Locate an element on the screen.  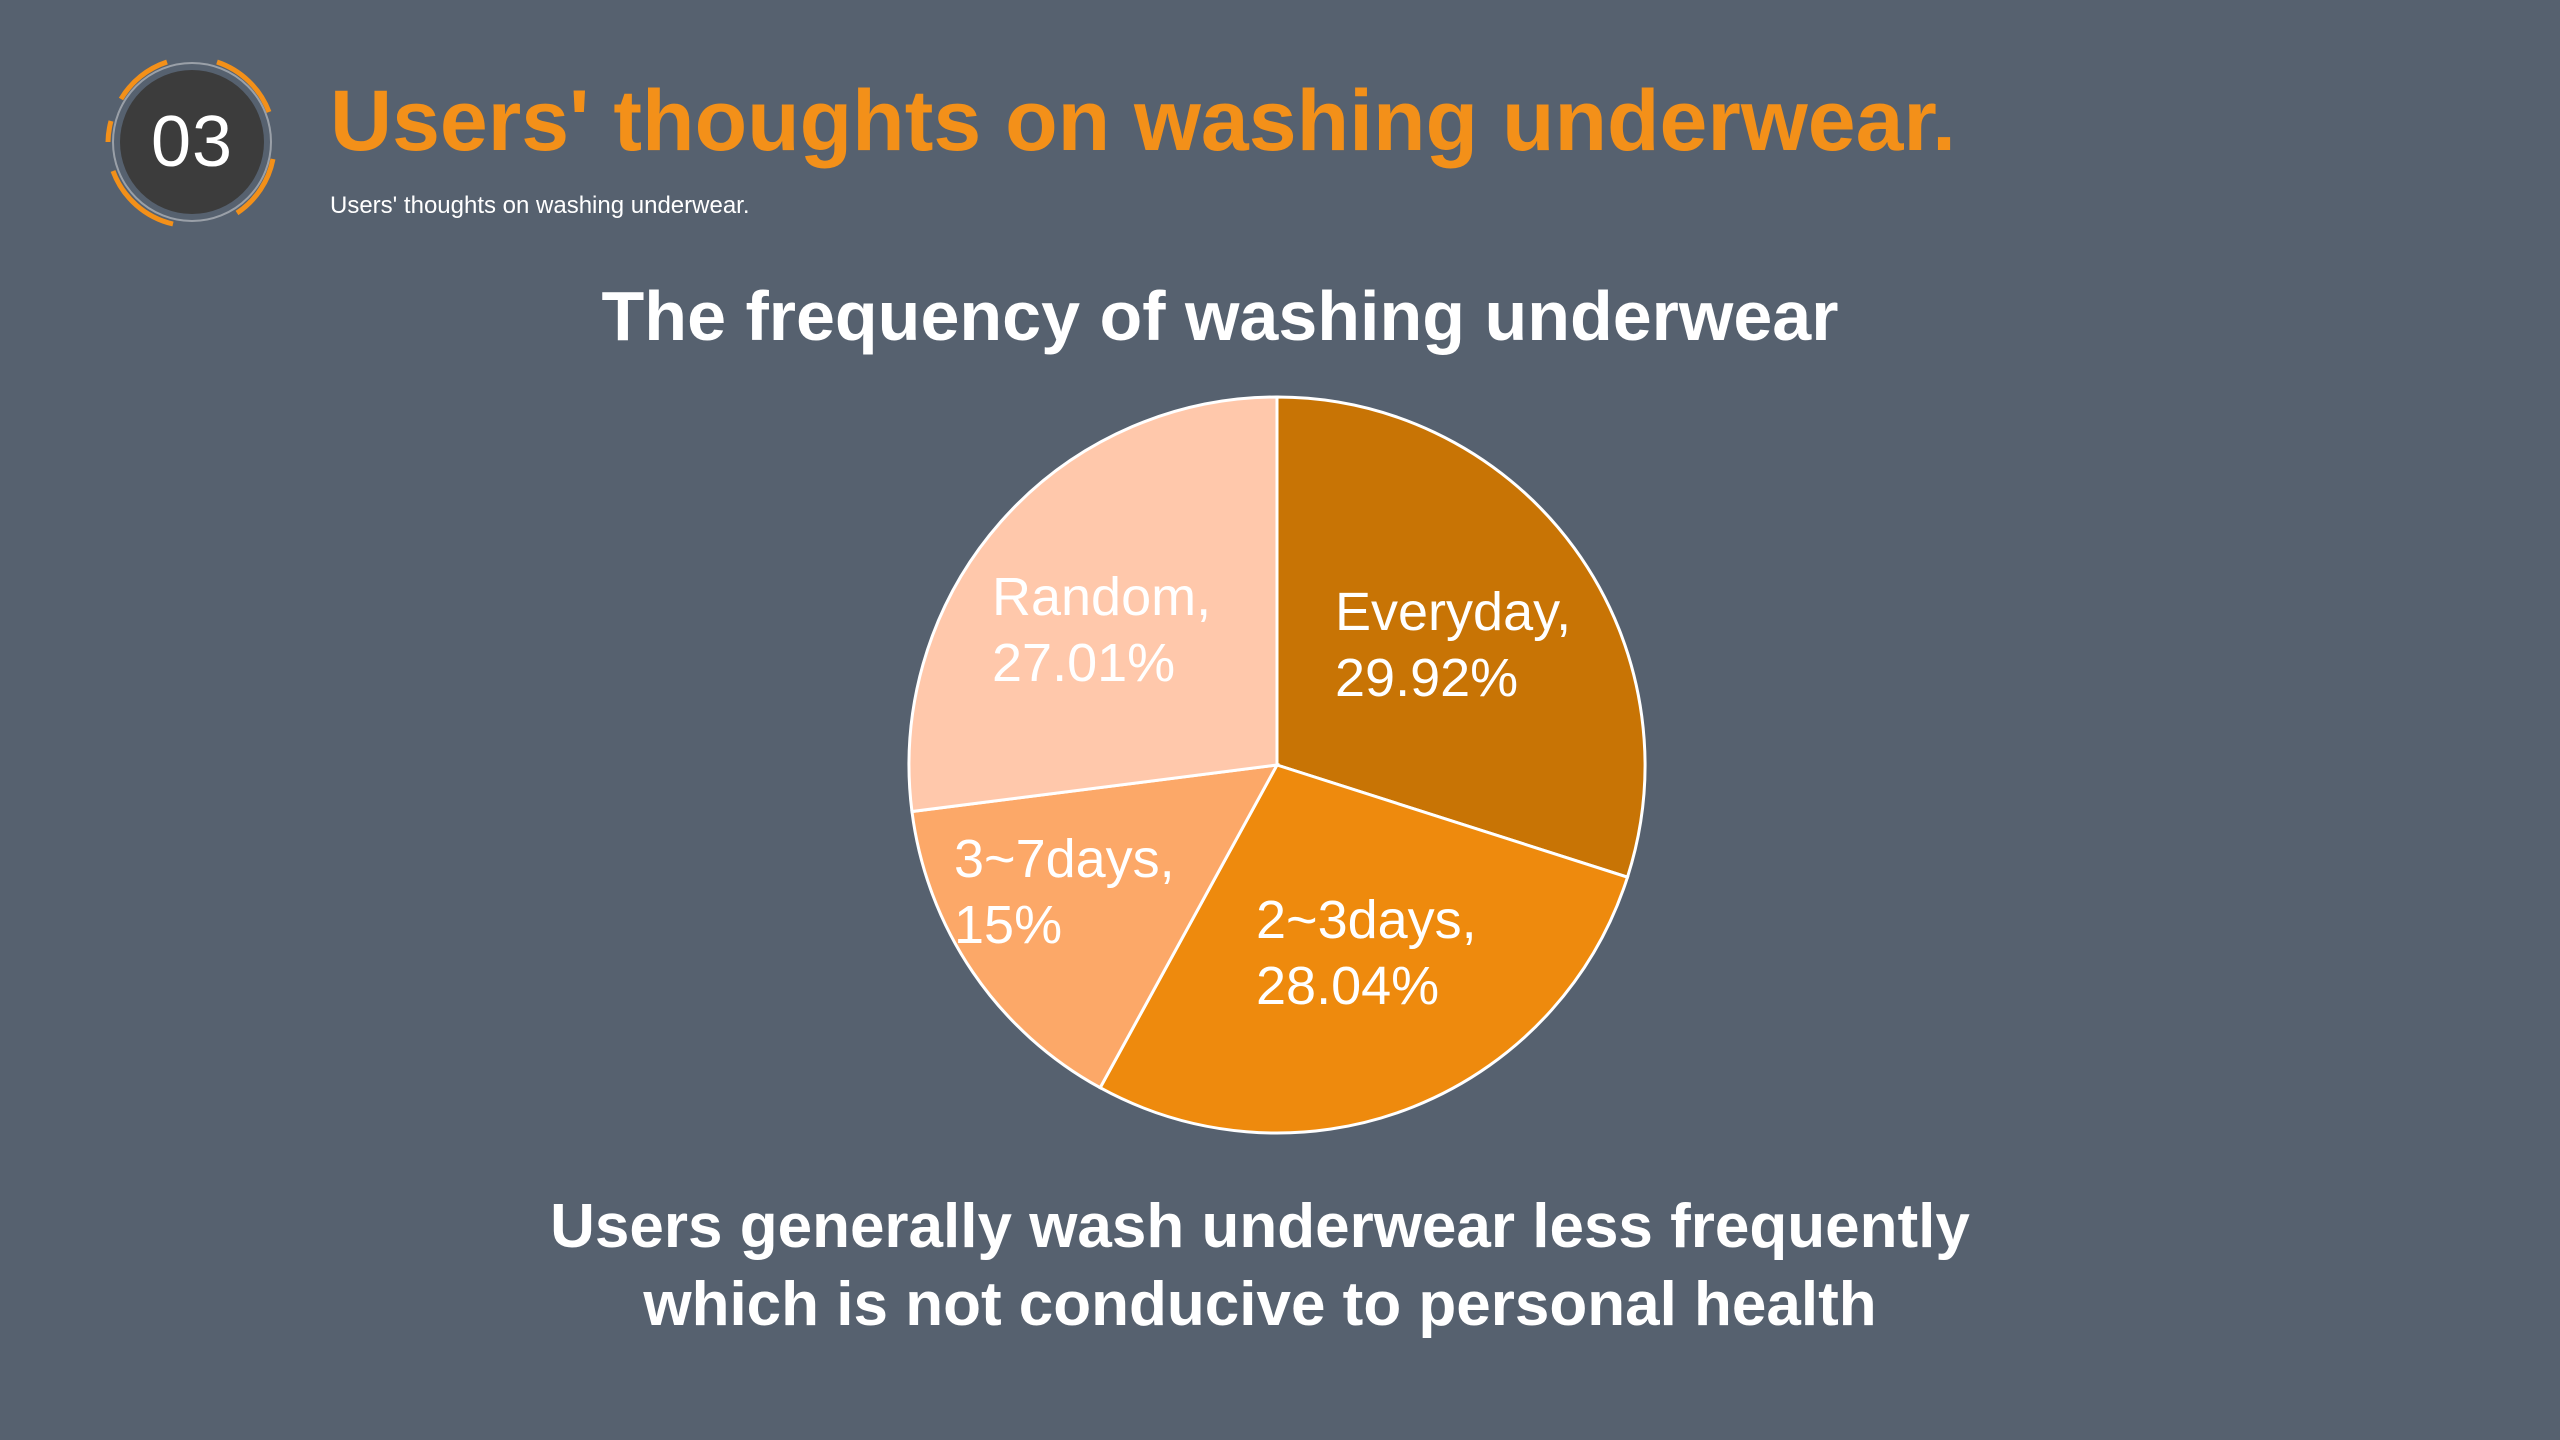
badge-ring-icon is located at coordinates (190, 143).